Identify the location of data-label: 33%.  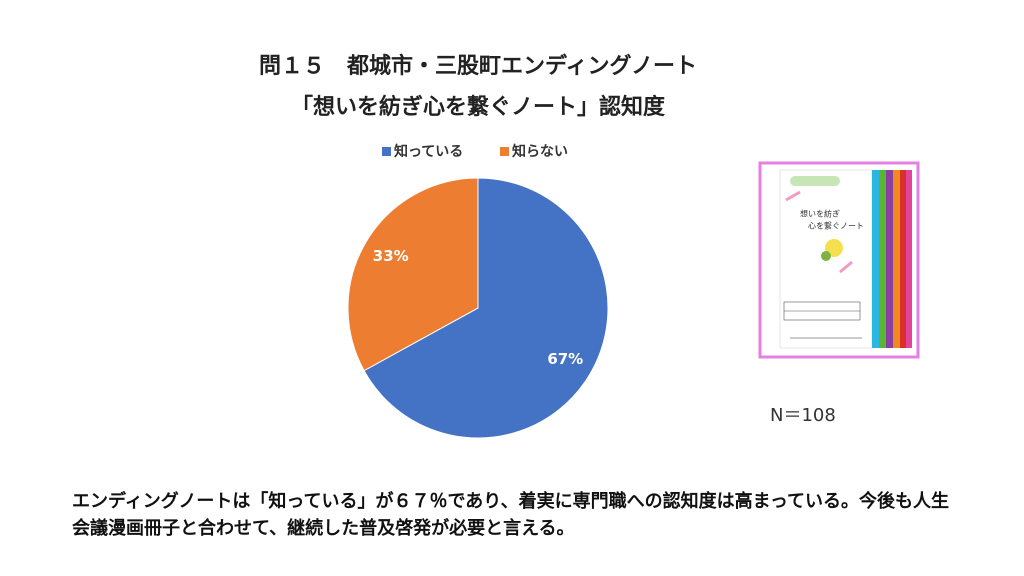
(391, 256).